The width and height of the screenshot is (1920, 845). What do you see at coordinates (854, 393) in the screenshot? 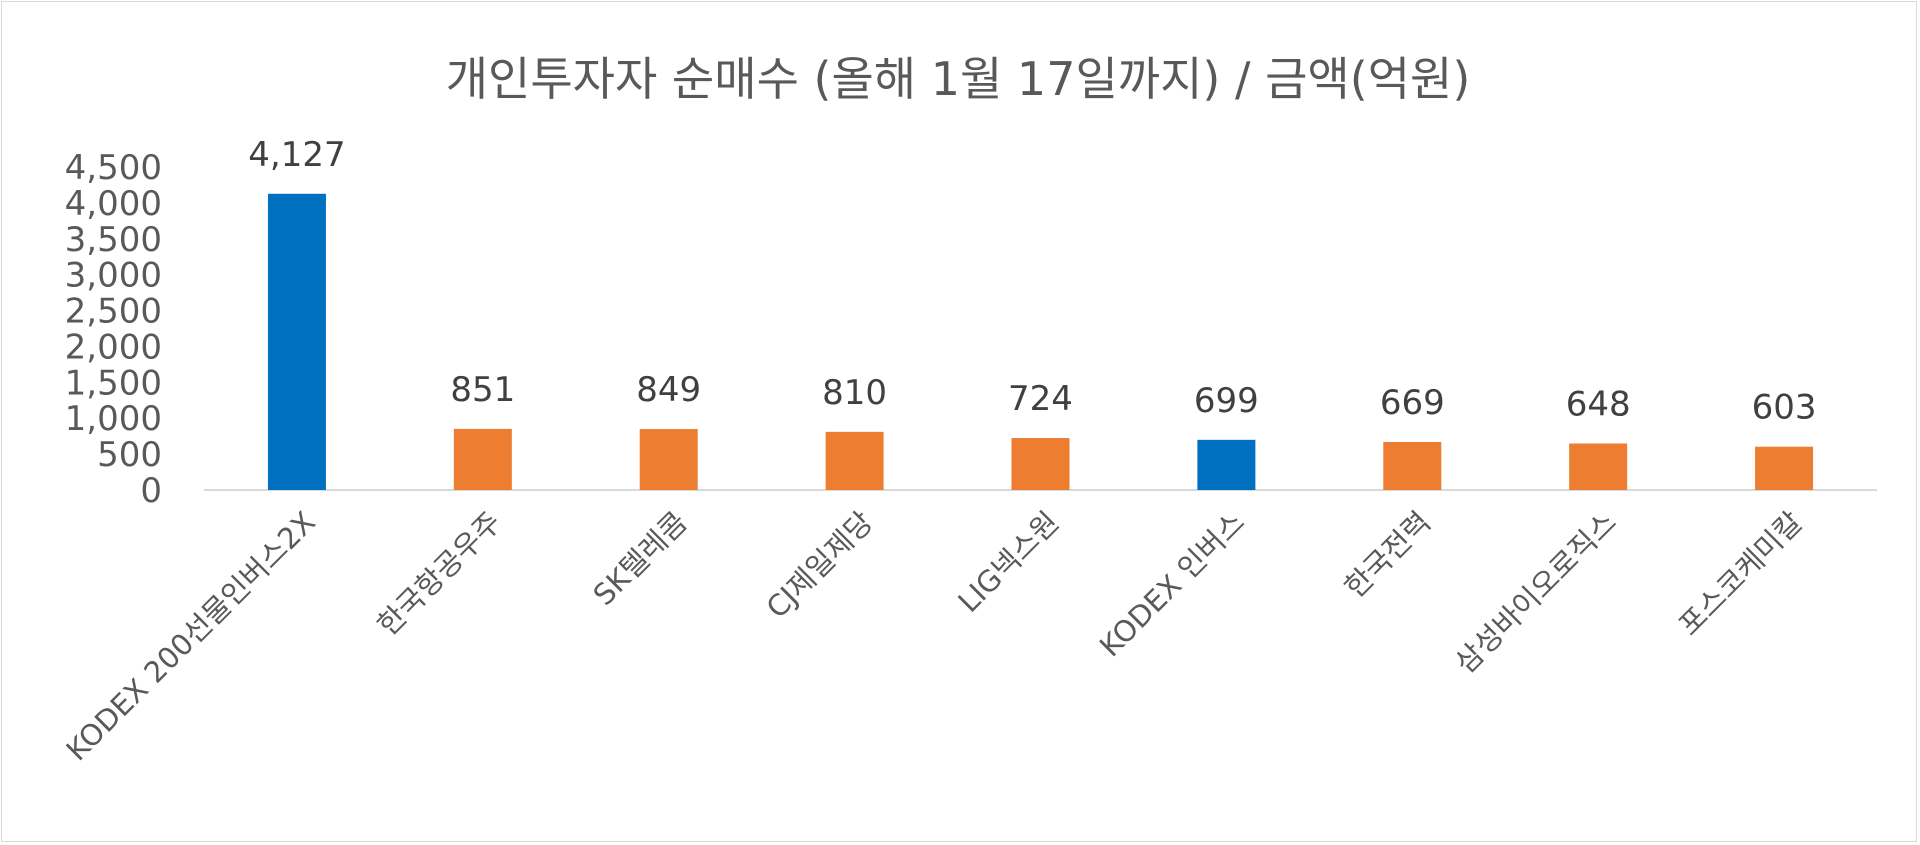
I see `data-label: 810` at bounding box center [854, 393].